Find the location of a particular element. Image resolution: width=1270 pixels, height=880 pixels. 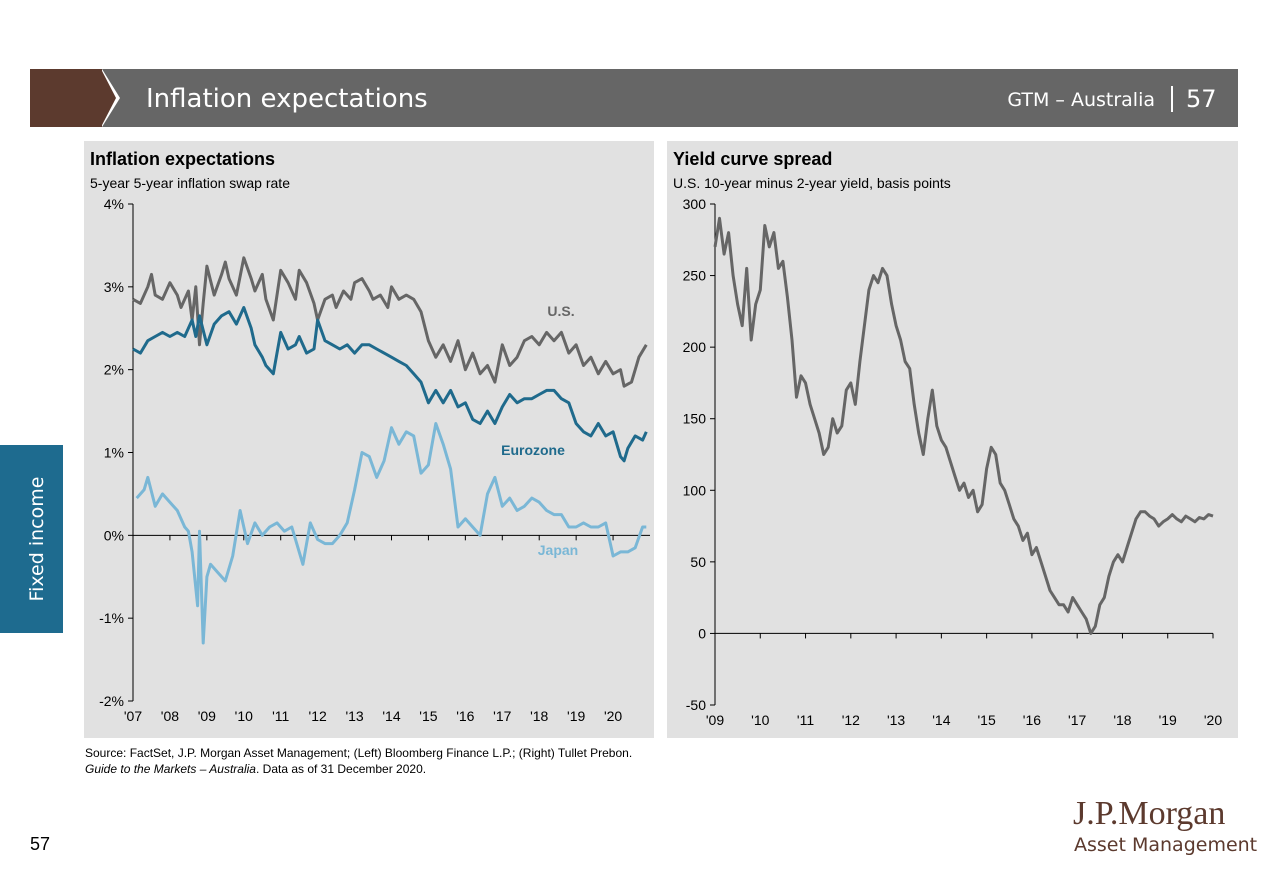

yield-chart-x-tick-label: '09 is located at coordinates (715, 720).